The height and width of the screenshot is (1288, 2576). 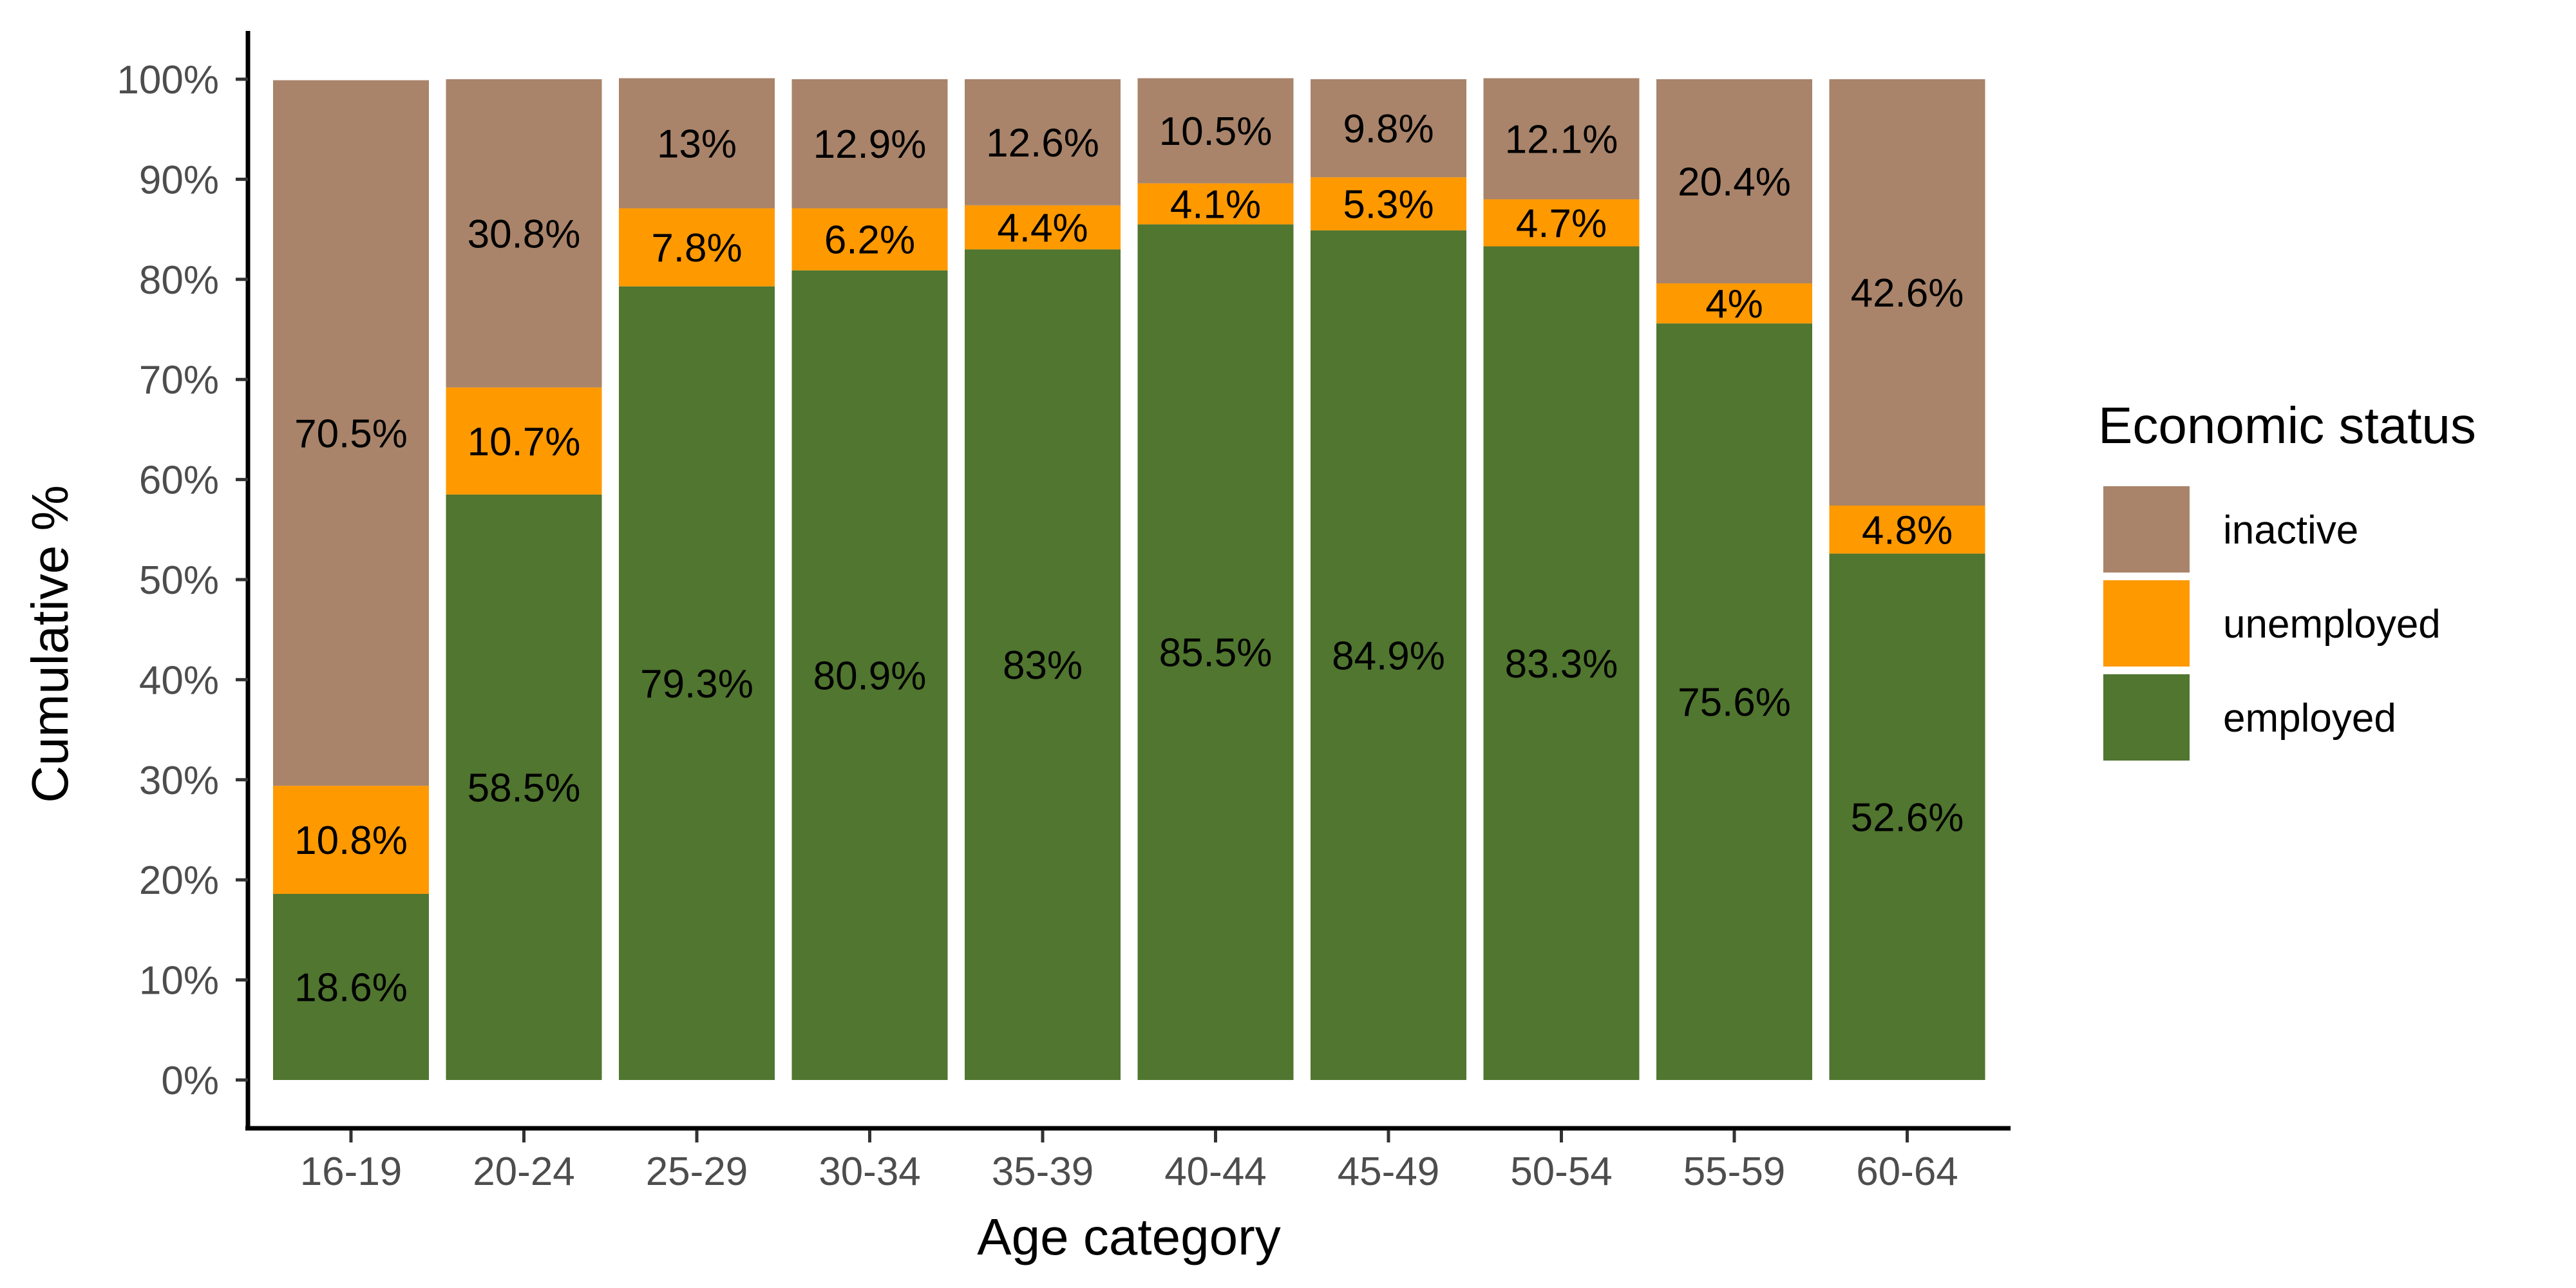 I want to click on bar-label-inactive-55-59: 20.4%, so click(x=1735, y=183).